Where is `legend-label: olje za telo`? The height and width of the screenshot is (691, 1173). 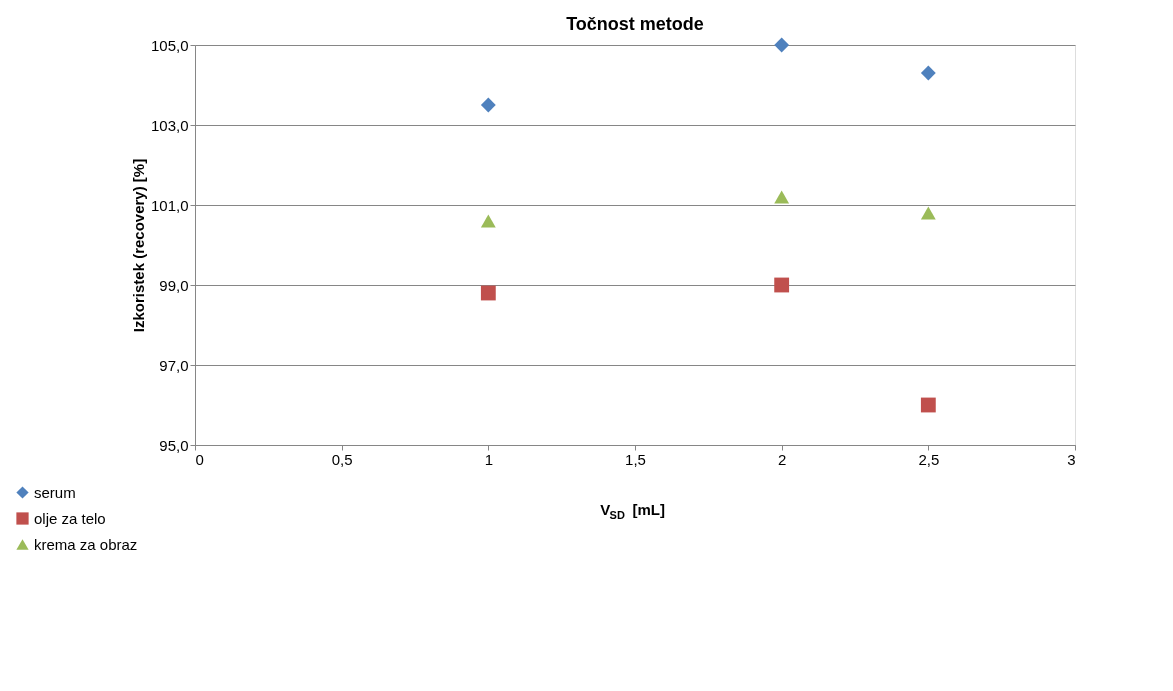 legend-label: olje za telo is located at coordinates (70, 518).